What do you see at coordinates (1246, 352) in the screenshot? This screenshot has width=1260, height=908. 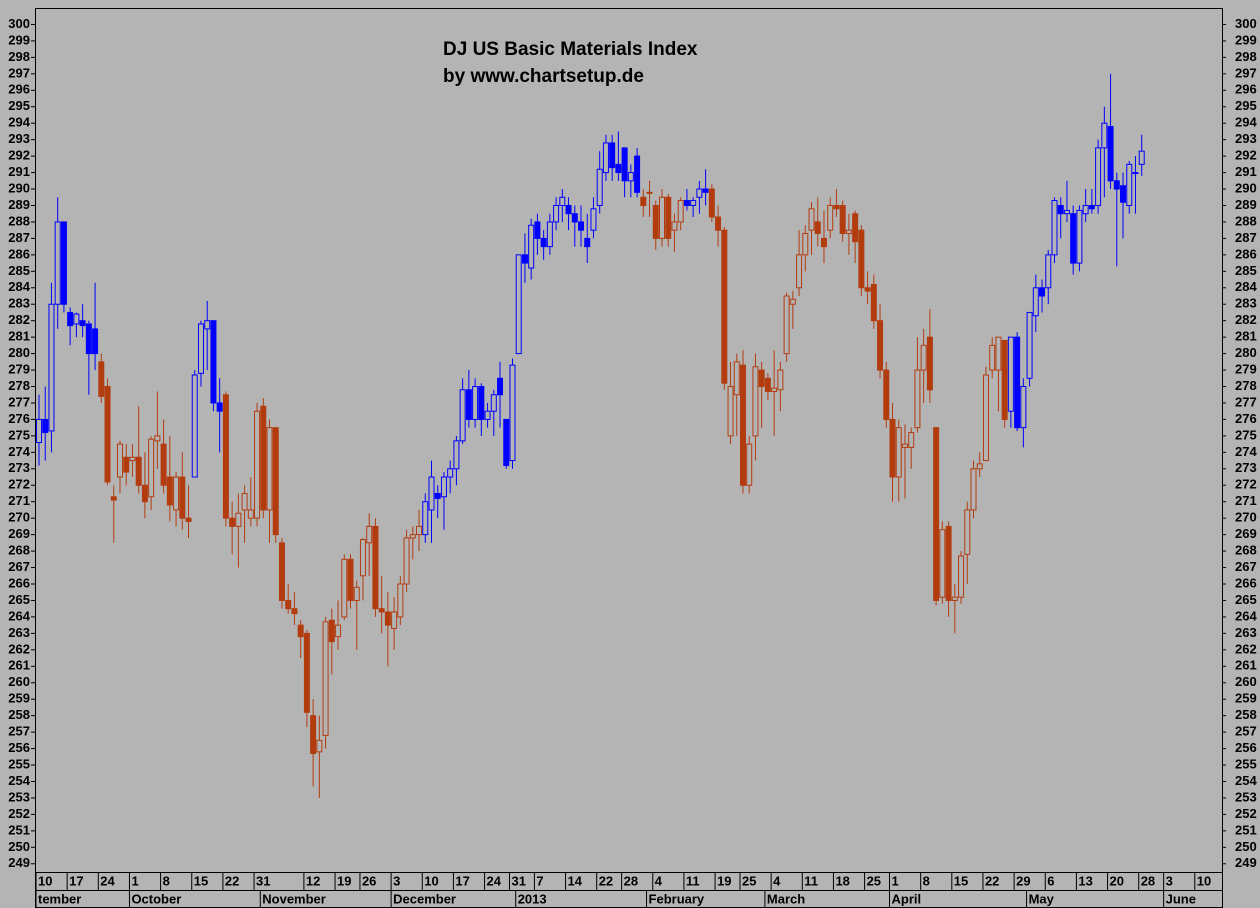 I see `y-tick-label: 280` at bounding box center [1246, 352].